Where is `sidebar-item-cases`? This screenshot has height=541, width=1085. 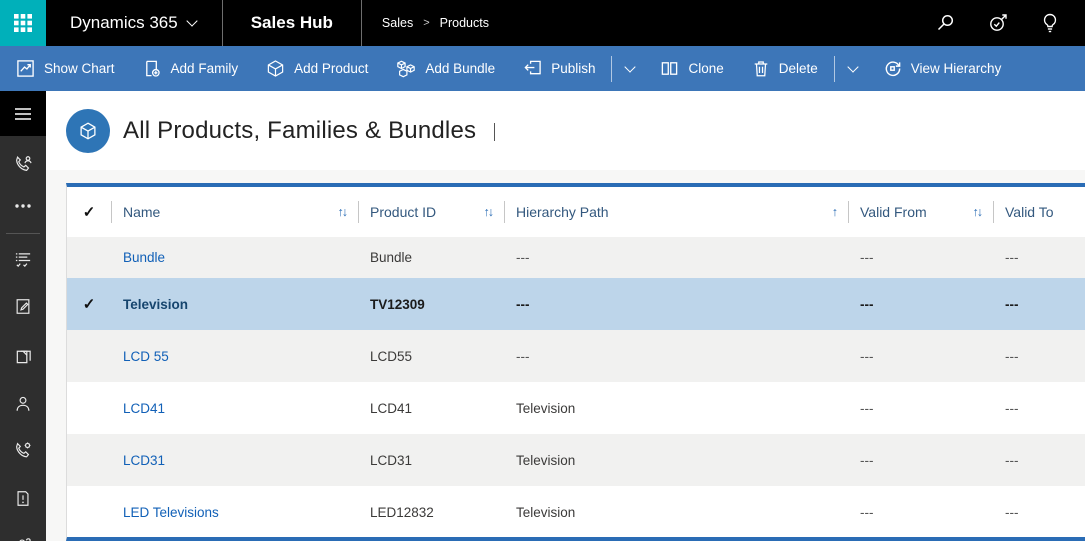 sidebar-item-cases is located at coordinates (23, 498).